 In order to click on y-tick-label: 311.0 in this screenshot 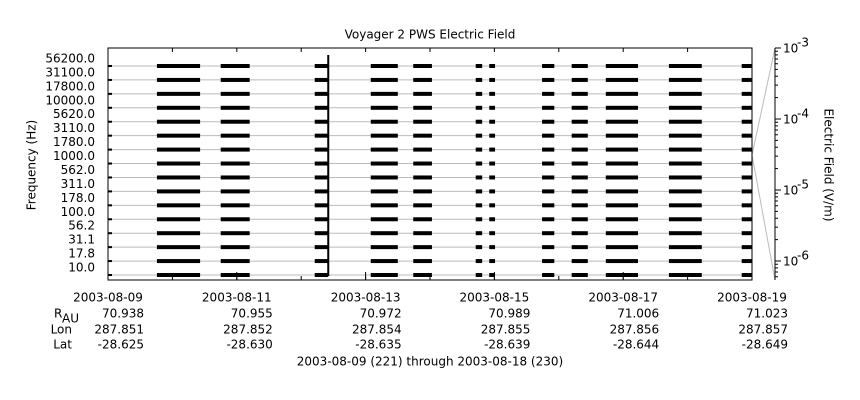, I will do `click(78, 184)`.